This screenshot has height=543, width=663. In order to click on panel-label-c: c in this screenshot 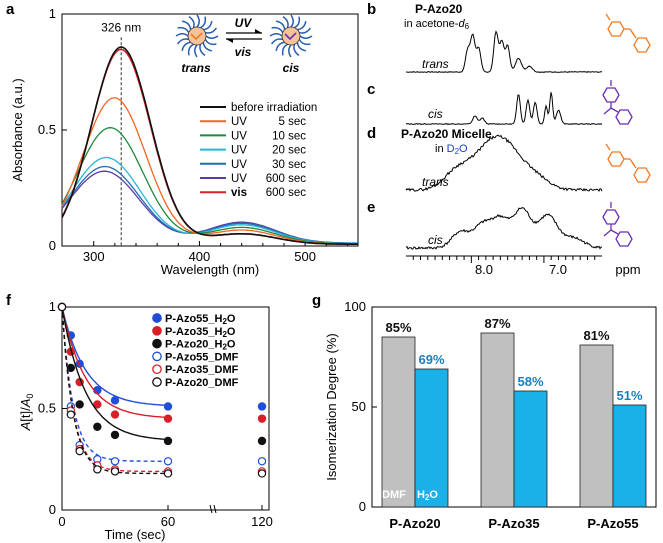, I will do `click(371, 89)`.